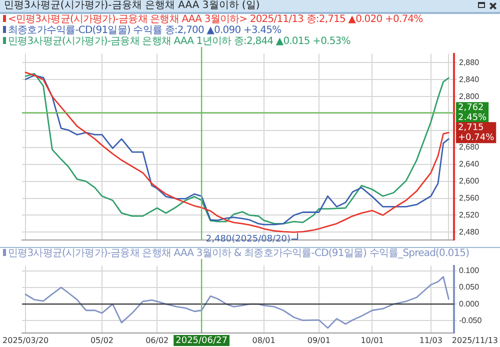 The width and height of the screenshot is (500, 347). What do you see at coordinates (469, 62) in the screenshot?
I see `y-tick-label: 2,880` at bounding box center [469, 62].